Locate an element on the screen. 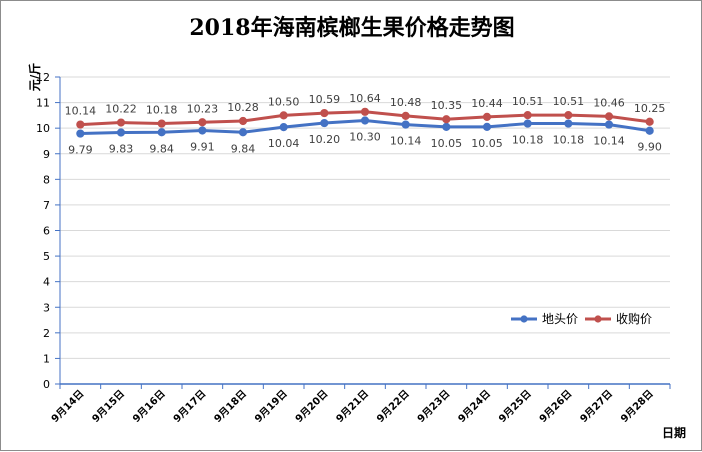 This screenshot has height=452, width=702. y-tick-label: 2 is located at coordinates (46, 333).